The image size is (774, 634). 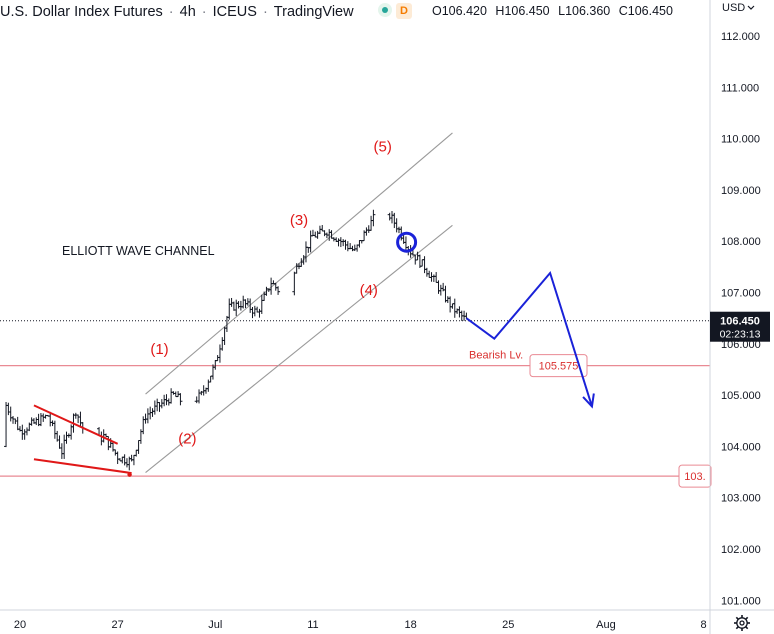 I want to click on gear-icon, so click(x=742, y=623).